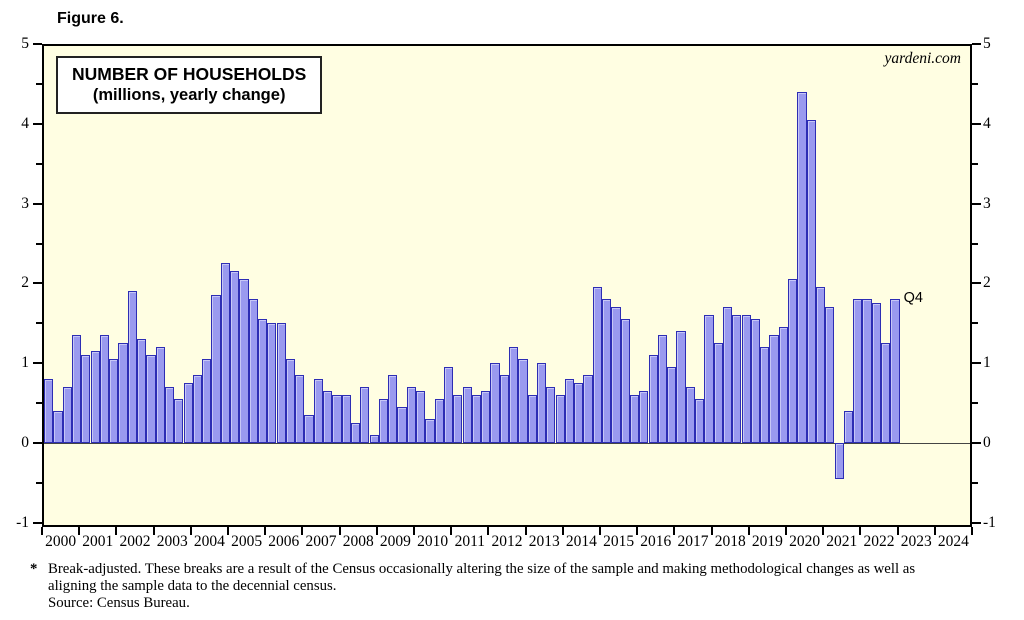 The image size is (1024, 620). I want to click on x-axis-year-label: 2008, so click(358, 541).